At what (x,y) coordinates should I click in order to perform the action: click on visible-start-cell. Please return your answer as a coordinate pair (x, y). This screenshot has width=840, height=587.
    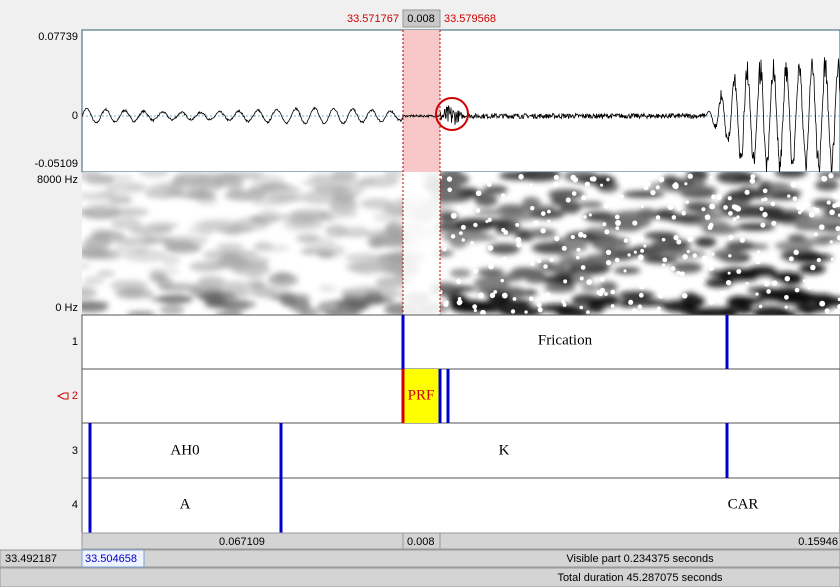
    Looking at the image, I should click on (113, 558).